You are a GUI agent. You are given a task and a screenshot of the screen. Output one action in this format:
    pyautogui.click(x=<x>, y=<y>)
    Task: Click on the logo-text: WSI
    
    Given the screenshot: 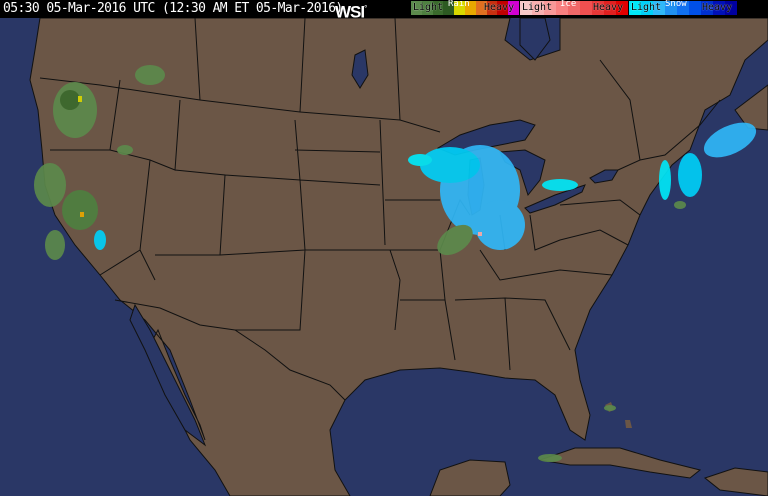 What is the action you would take?
    pyautogui.click(x=350, y=12)
    